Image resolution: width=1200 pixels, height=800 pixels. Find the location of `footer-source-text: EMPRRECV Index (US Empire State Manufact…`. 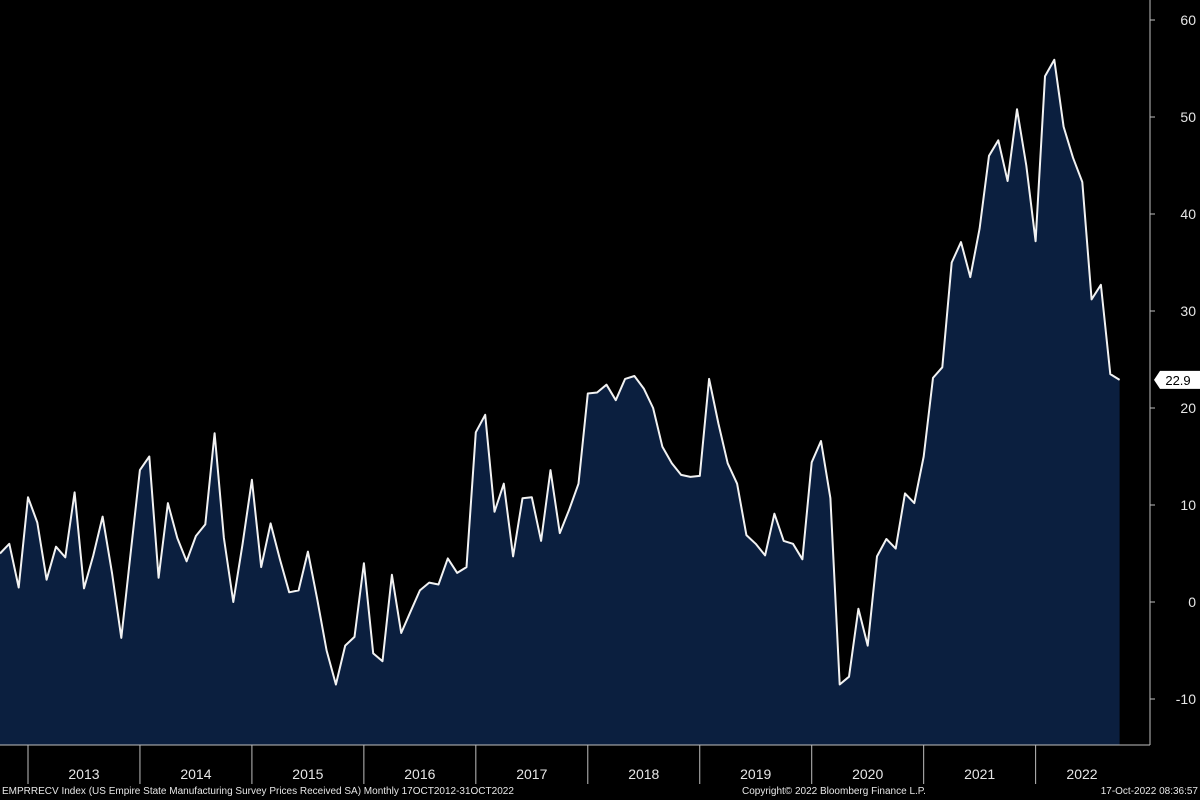

footer-source-text: EMPRRECV Index (US Empire State Manufact… is located at coordinates (258, 791).